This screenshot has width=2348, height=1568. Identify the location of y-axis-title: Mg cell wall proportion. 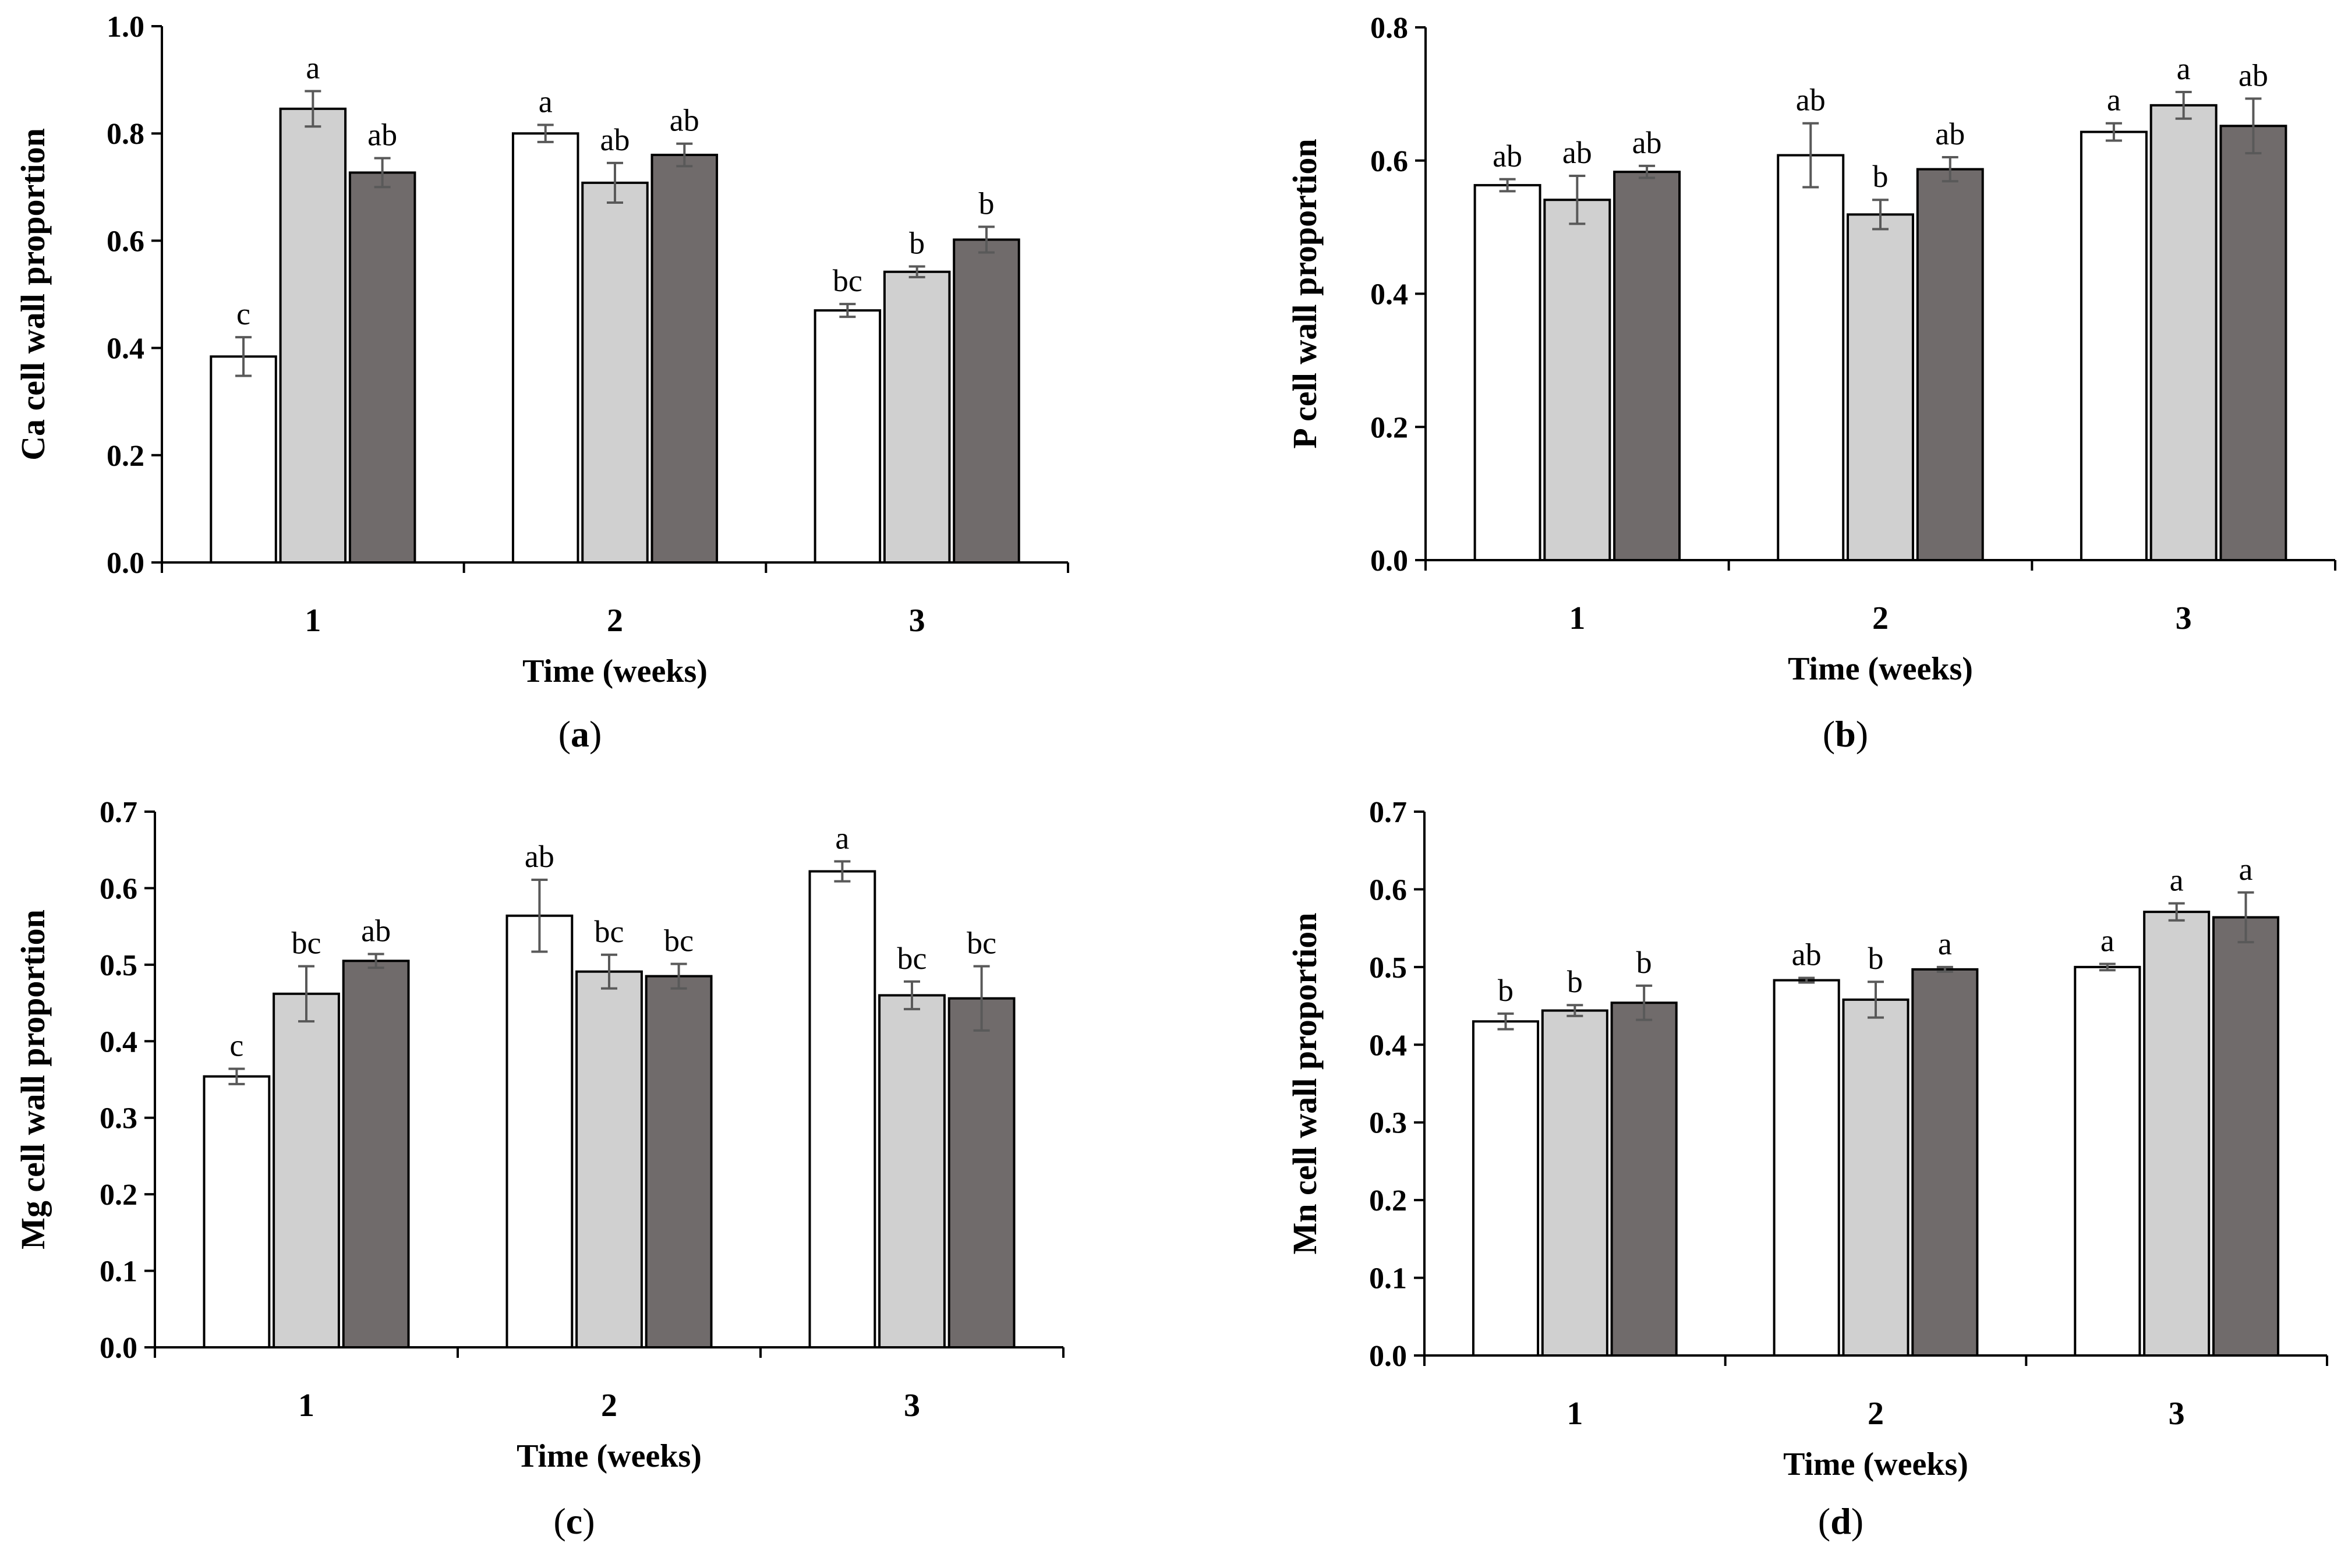
(33, 1080).